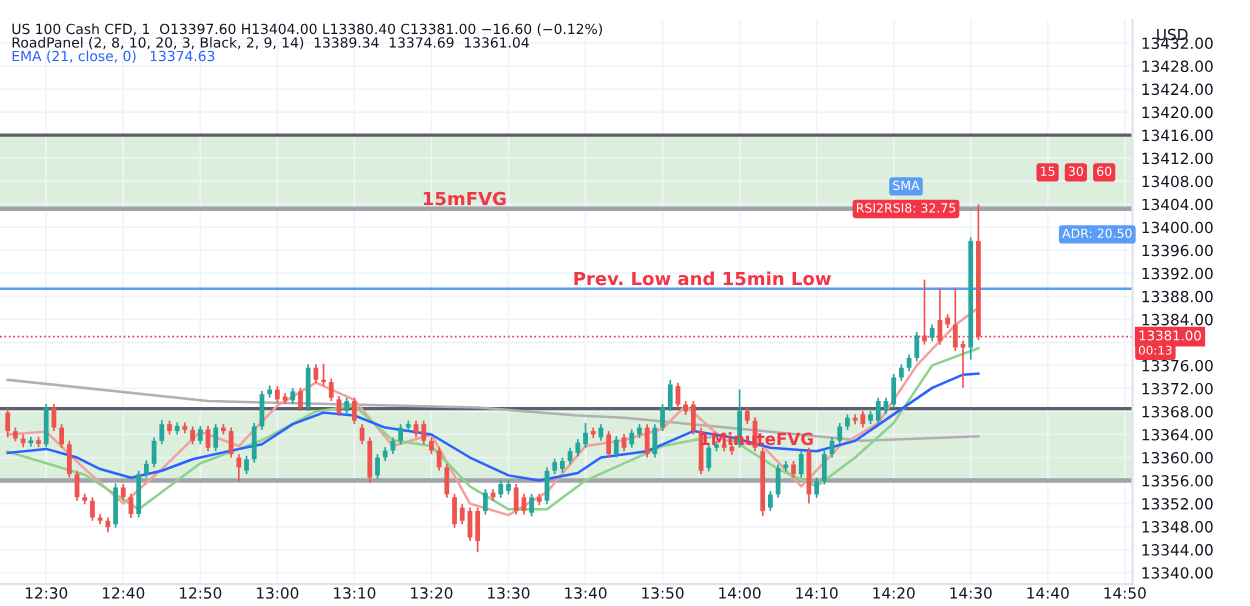 Image resolution: width=1250 pixels, height=606 pixels. I want to click on ref-line-label: Prev. Low and 15min Low, so click(702, 278).